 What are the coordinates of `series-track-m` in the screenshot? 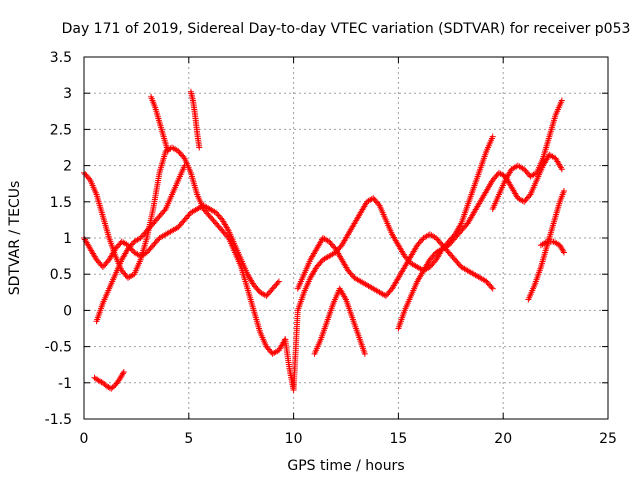 It's located at (552, 247).